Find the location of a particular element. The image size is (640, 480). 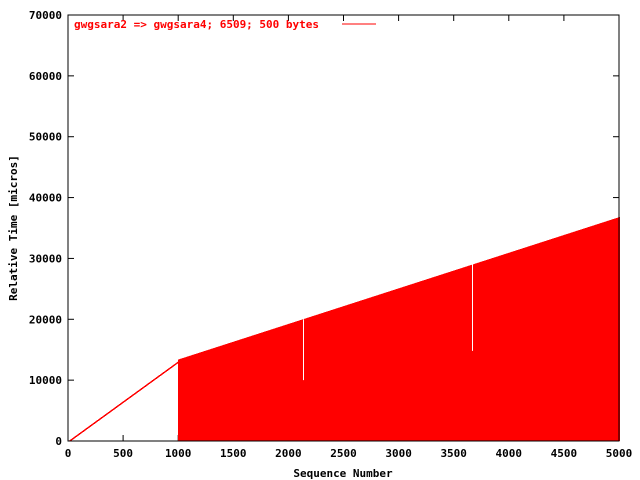

x-tick-label: 4000 is located at coordinates (509, 453).